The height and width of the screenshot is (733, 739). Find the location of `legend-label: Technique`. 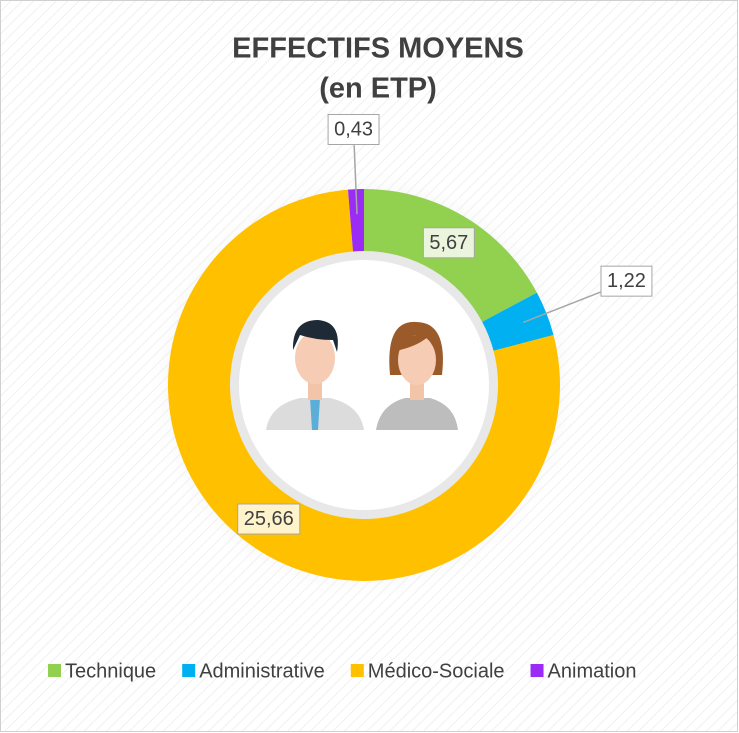

legend-label: Technique is located at coordinates (110, 671).